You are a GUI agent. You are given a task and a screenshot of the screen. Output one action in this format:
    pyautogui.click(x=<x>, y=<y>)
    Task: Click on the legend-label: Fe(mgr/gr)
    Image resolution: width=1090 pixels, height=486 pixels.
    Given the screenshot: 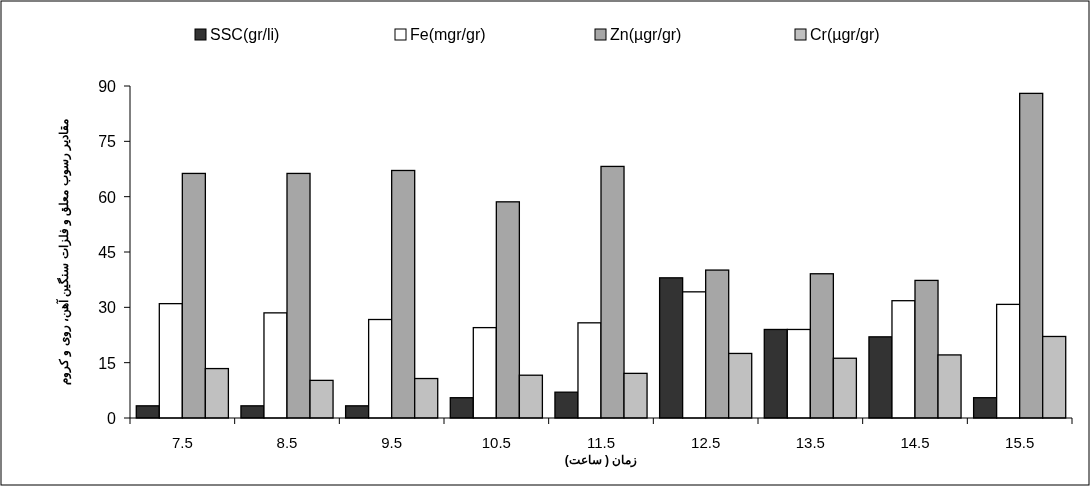 What is the action you would take?
    pyautogui.click(x=448, y=34)
    